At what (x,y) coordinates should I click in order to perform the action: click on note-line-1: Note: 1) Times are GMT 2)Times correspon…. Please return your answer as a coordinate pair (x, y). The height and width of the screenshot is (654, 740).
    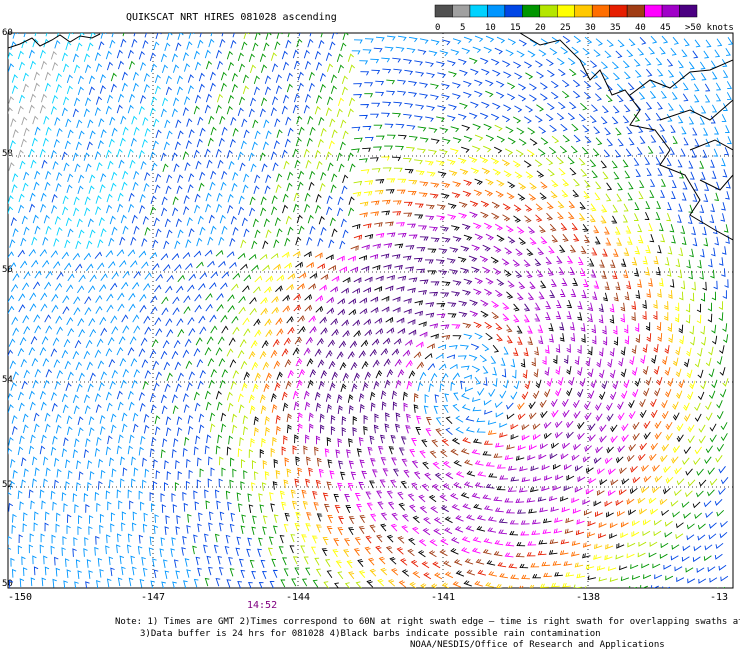
    Looking at the image, I should click on (427, 622).